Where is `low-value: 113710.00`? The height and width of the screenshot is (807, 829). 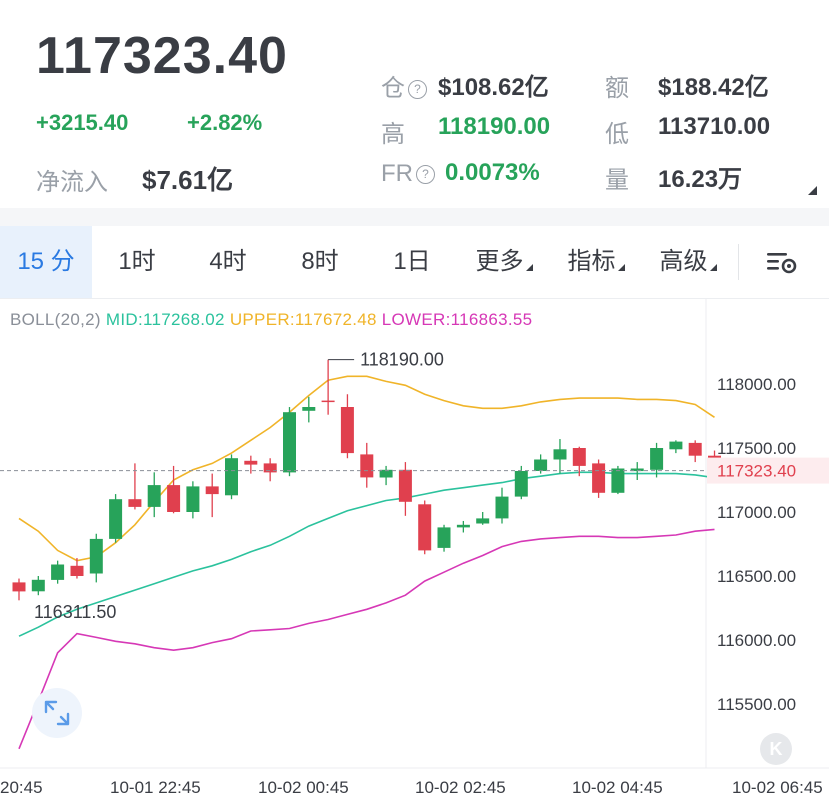
low-value: 113710.00 is located at coordinates (714, 126).